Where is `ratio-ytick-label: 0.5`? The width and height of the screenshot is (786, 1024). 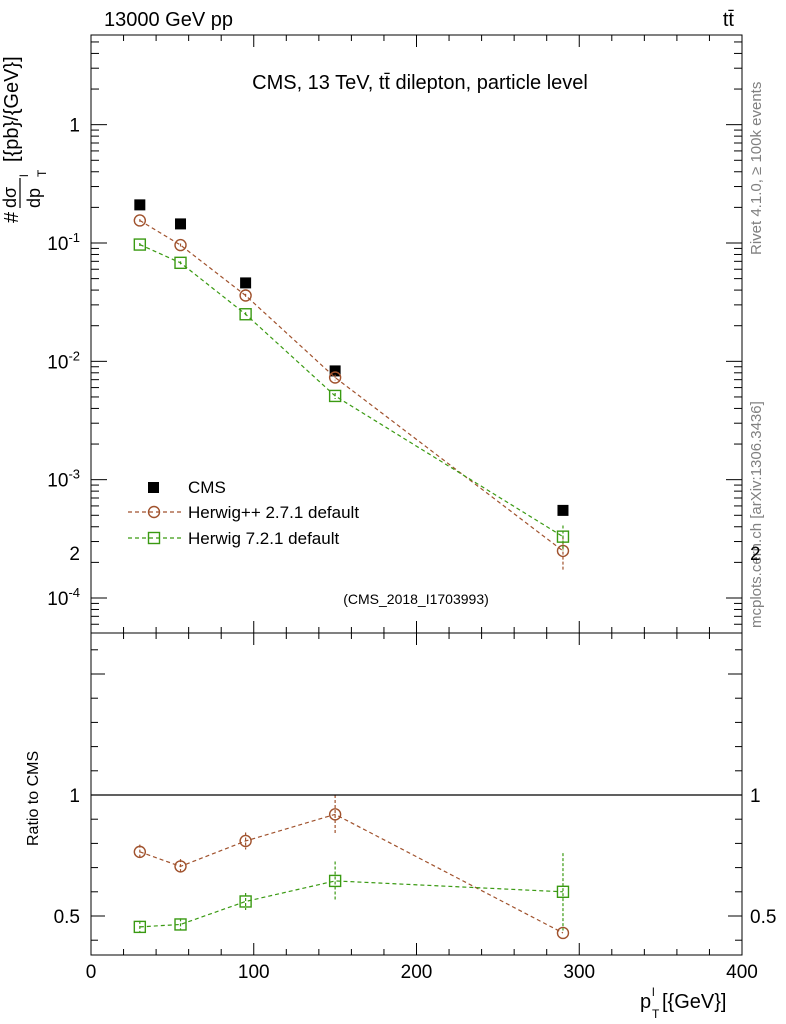
ratio-ytick-label: 0.5 is located at coordinates (67, 917).